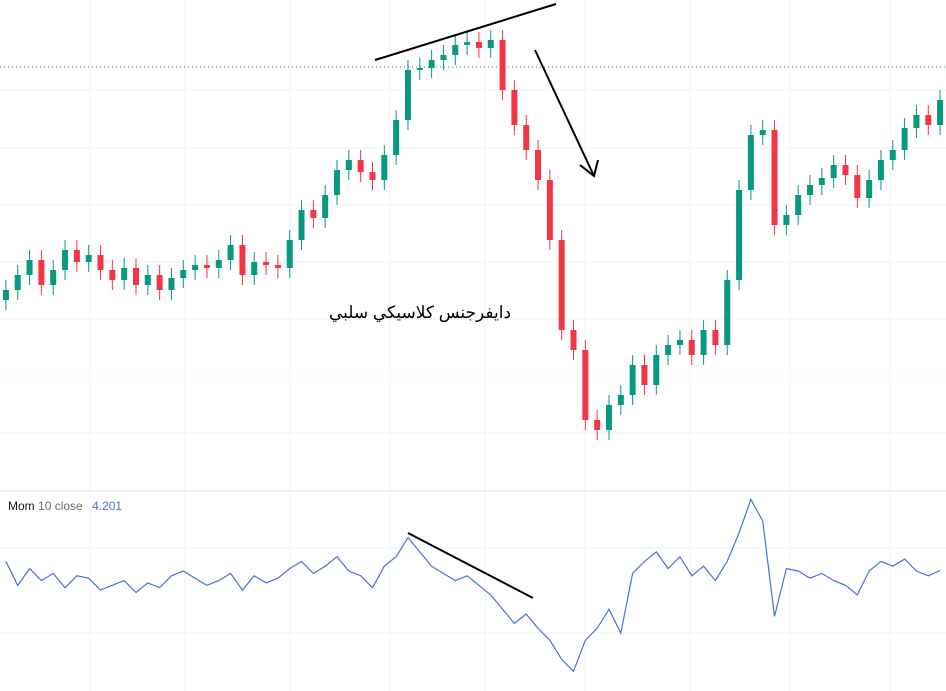 The height and width of the screenshot is (691, 946). What do you see at coordinates (564, 113) in the screenshot?
I see `arrow` at bounding box center [564, 113].